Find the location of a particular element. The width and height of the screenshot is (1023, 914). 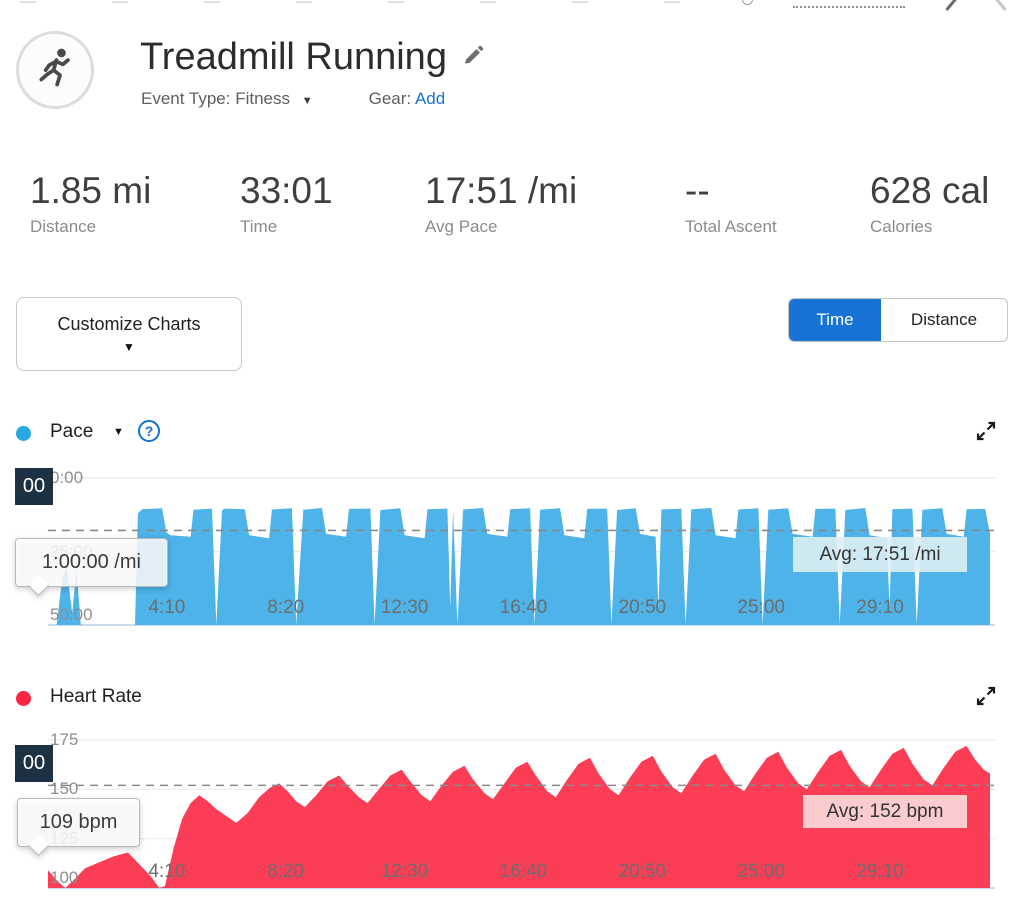

heart-rate-chart-header: Heart Rate is located at coordinates (511, 699).